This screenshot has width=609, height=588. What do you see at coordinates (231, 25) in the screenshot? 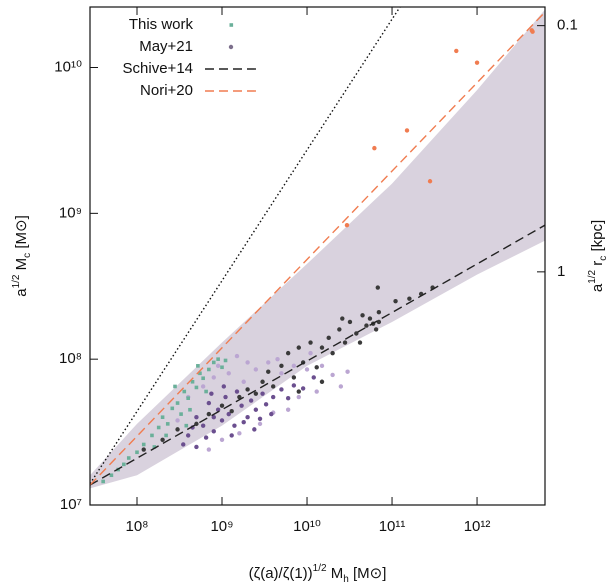
I see `legend-marker` at bounding box center [231, 25].